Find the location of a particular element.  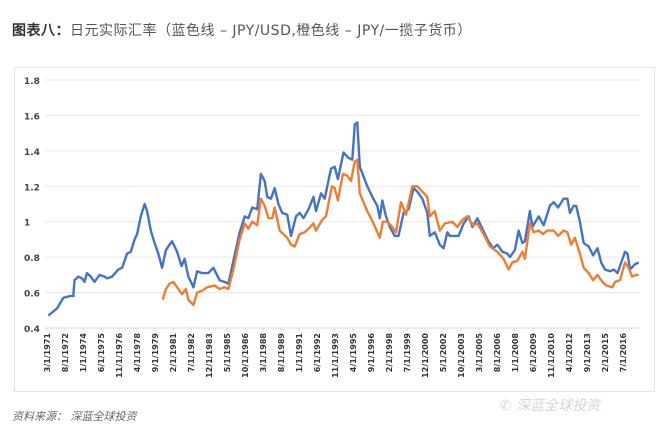

x-tick-label: 9/1/1996 is located at coordinates (371, 353).